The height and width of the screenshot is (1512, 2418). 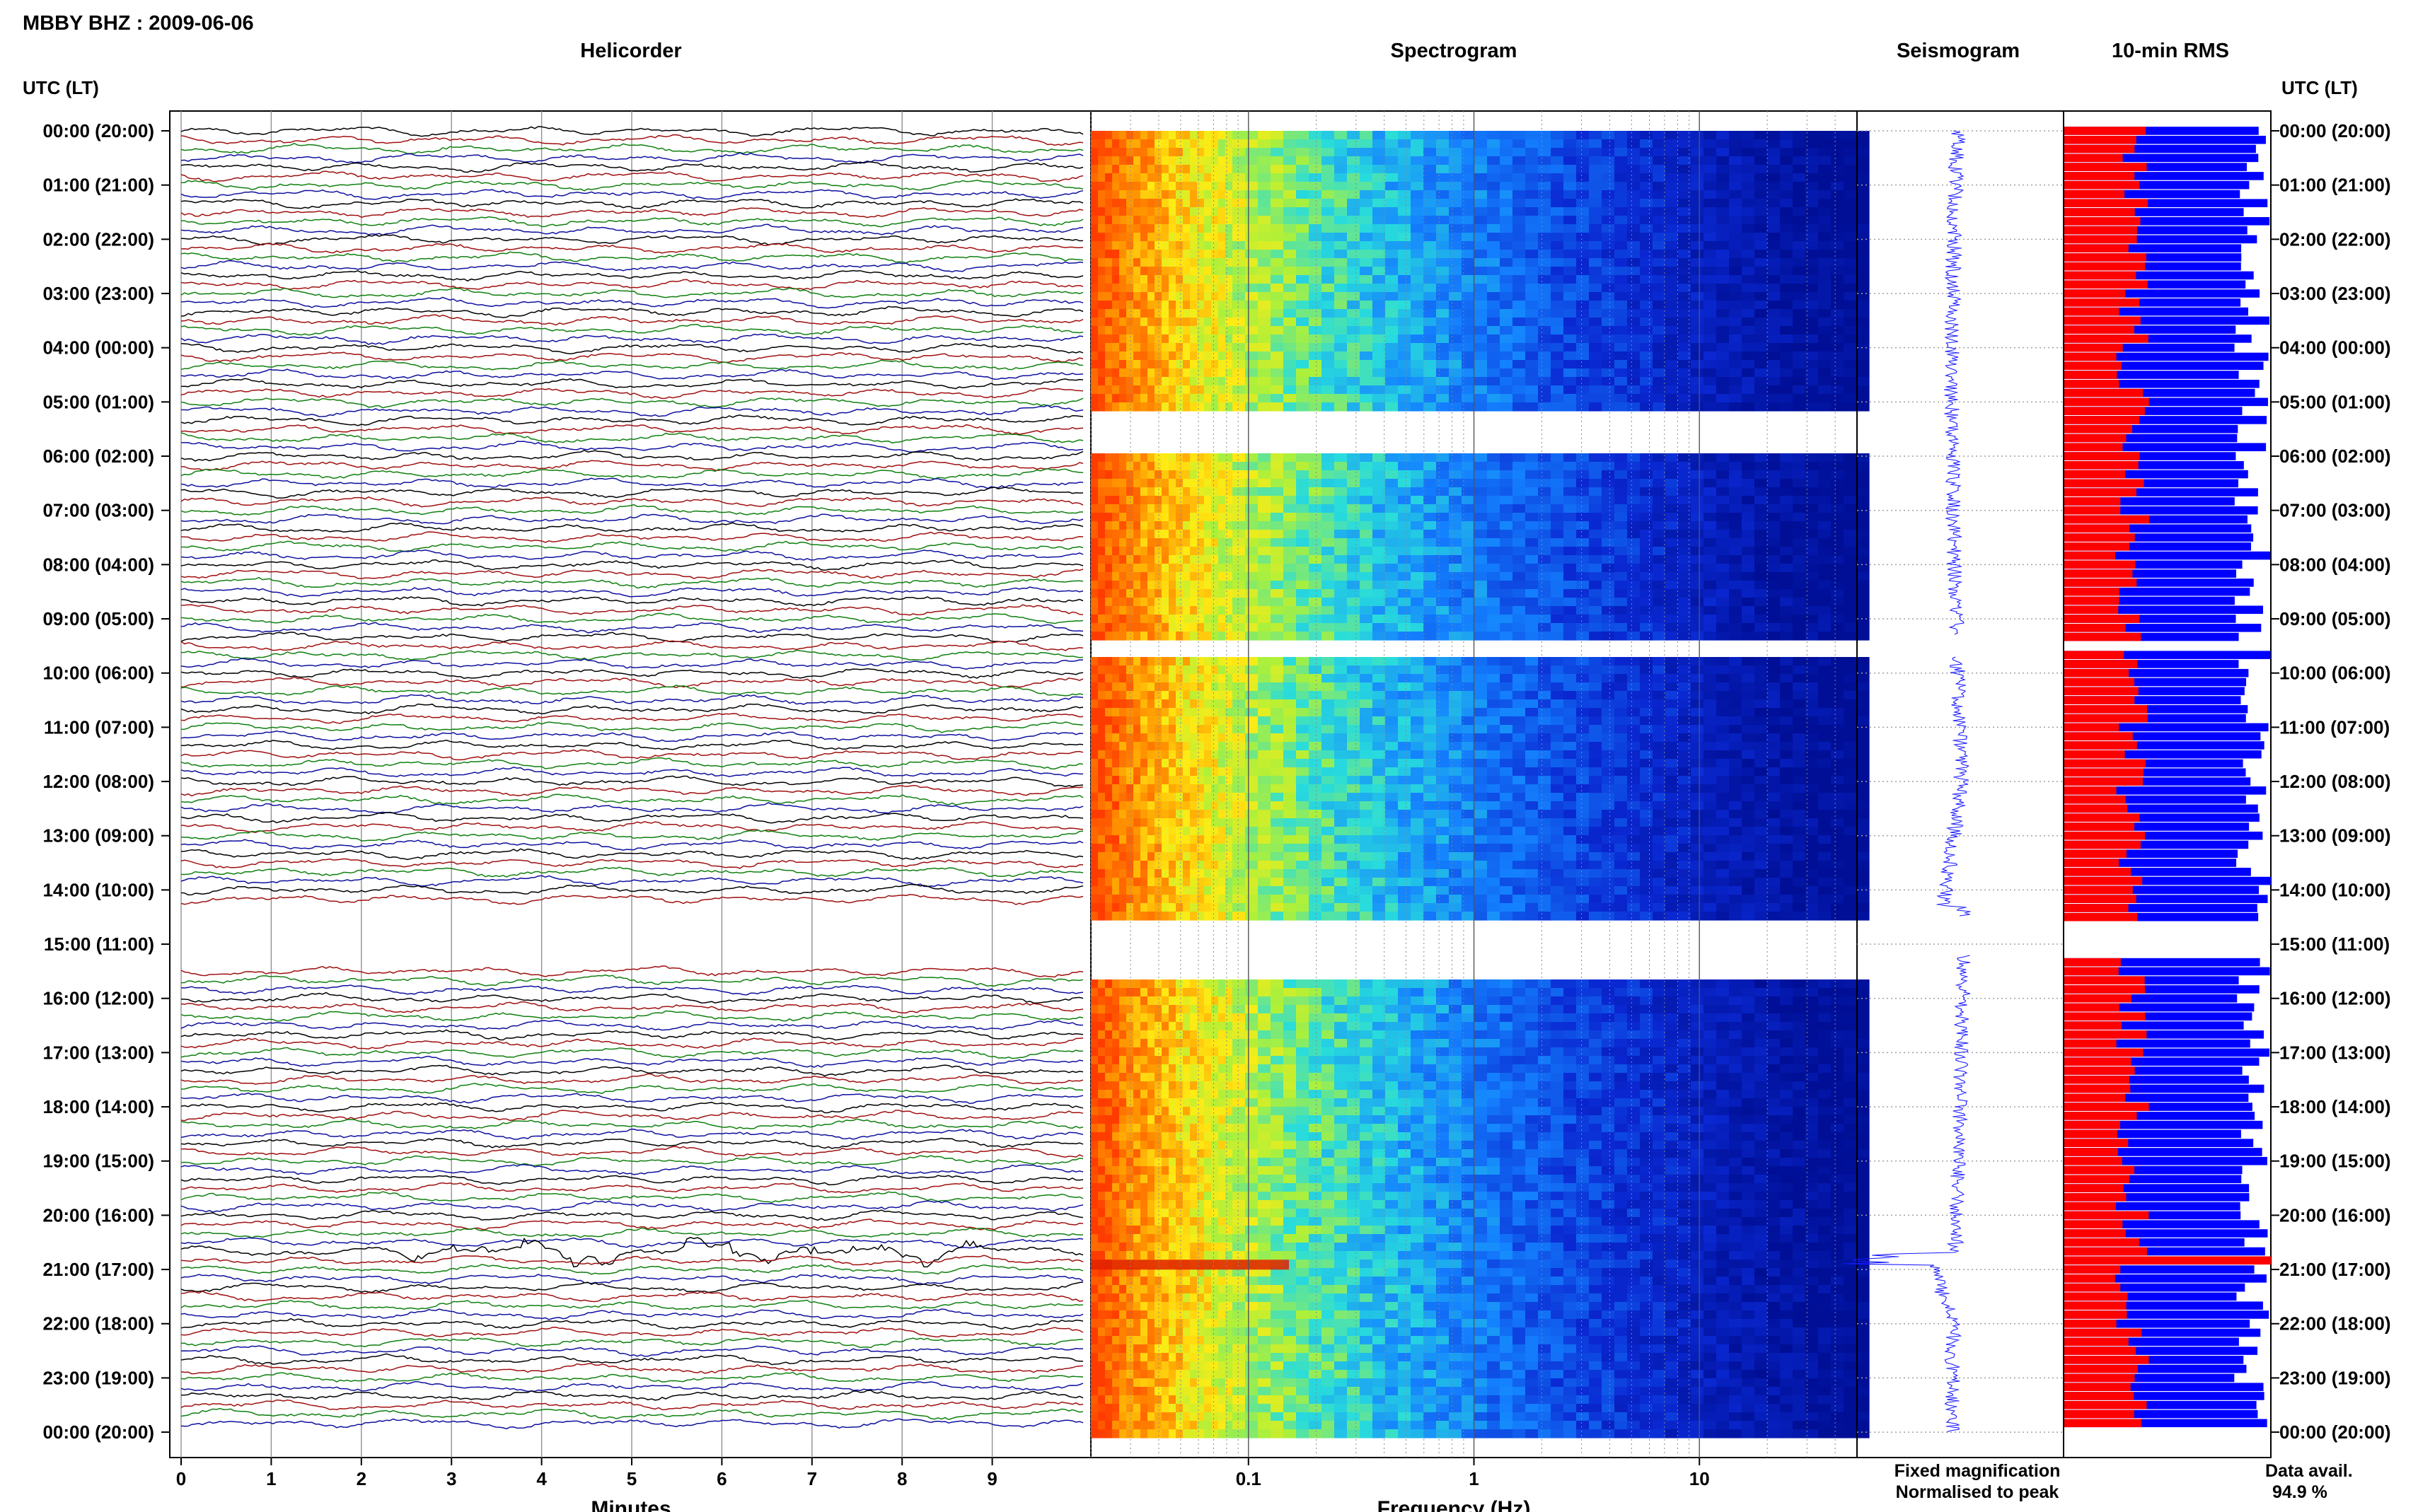 What do you see at coordinates (271, 1478) in the screenshot?
I see `minute-tick-label: 1` at bounding box center [271, 1478].